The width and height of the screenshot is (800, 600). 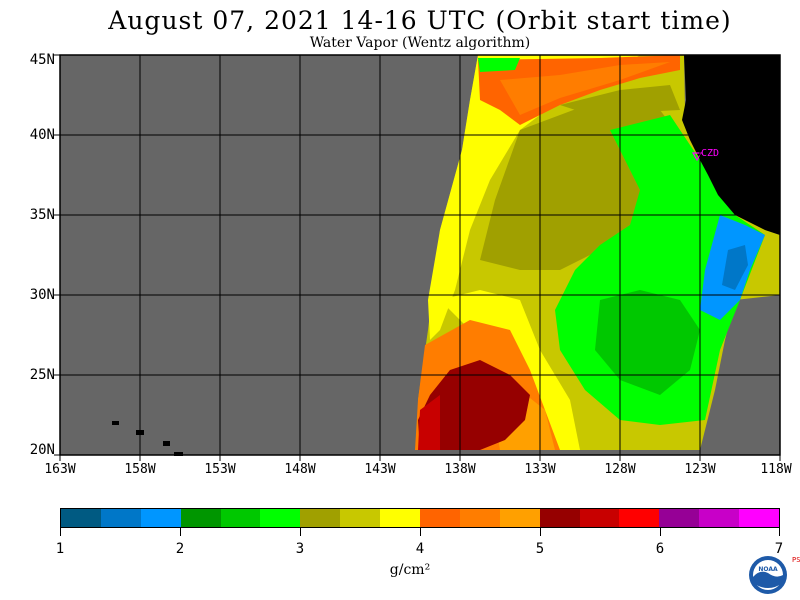 I want to click on dark-green-core, so click(x=647, y=342).